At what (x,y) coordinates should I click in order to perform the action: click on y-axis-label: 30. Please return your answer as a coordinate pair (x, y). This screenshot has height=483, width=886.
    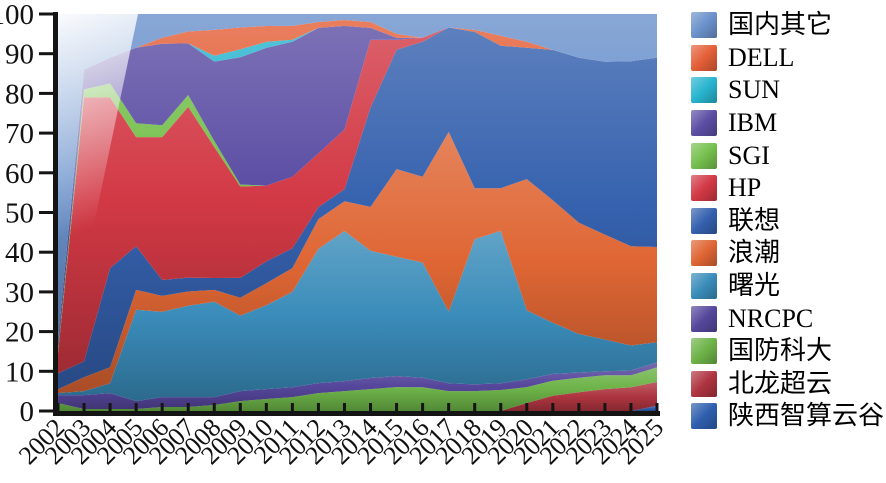
    Looking at the image, I should click on (19, 293).